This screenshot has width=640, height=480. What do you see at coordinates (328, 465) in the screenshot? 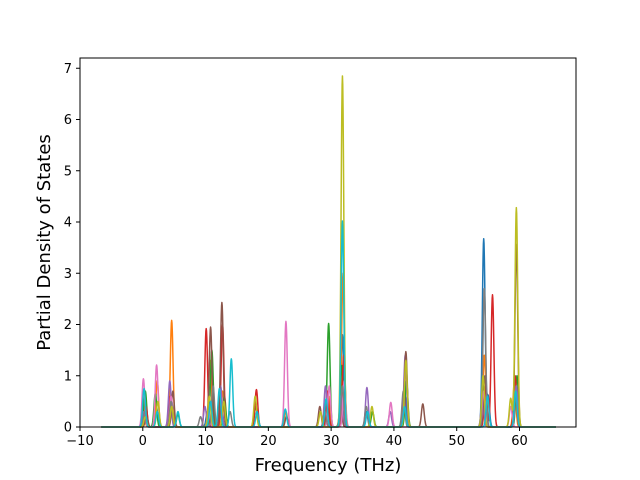
I see `x-axis-title: Frequency (THz)` at bounding box center [328, 465].